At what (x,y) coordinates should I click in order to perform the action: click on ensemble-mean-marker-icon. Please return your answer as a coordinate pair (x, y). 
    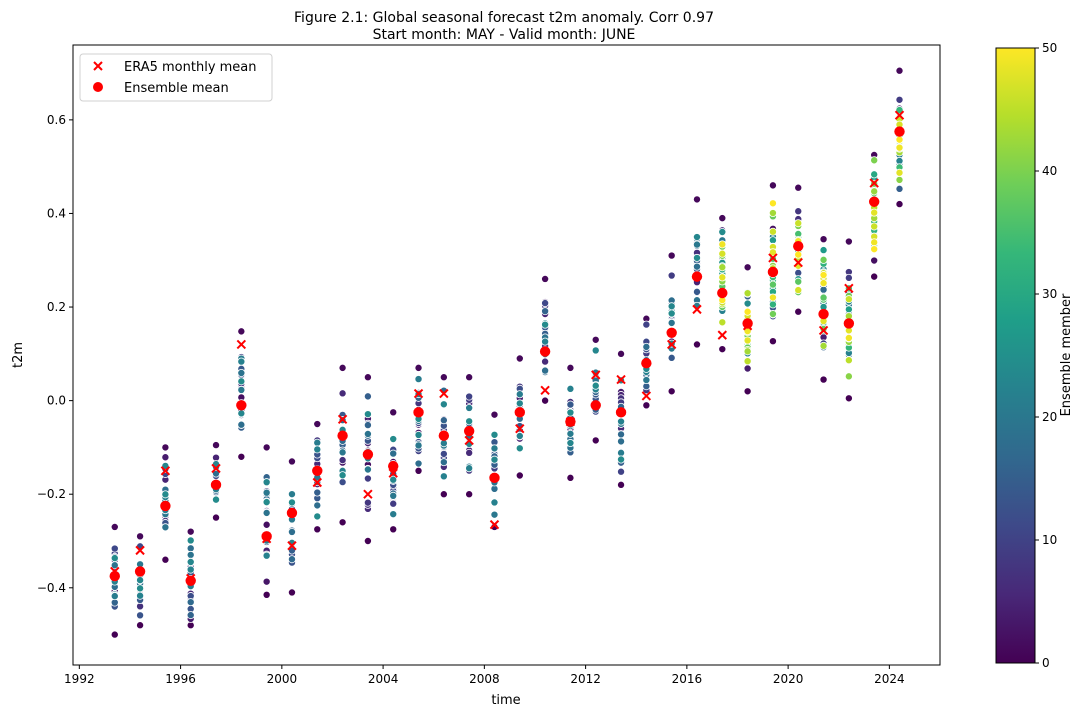
    Looking at the image, I should click on (98, 87).